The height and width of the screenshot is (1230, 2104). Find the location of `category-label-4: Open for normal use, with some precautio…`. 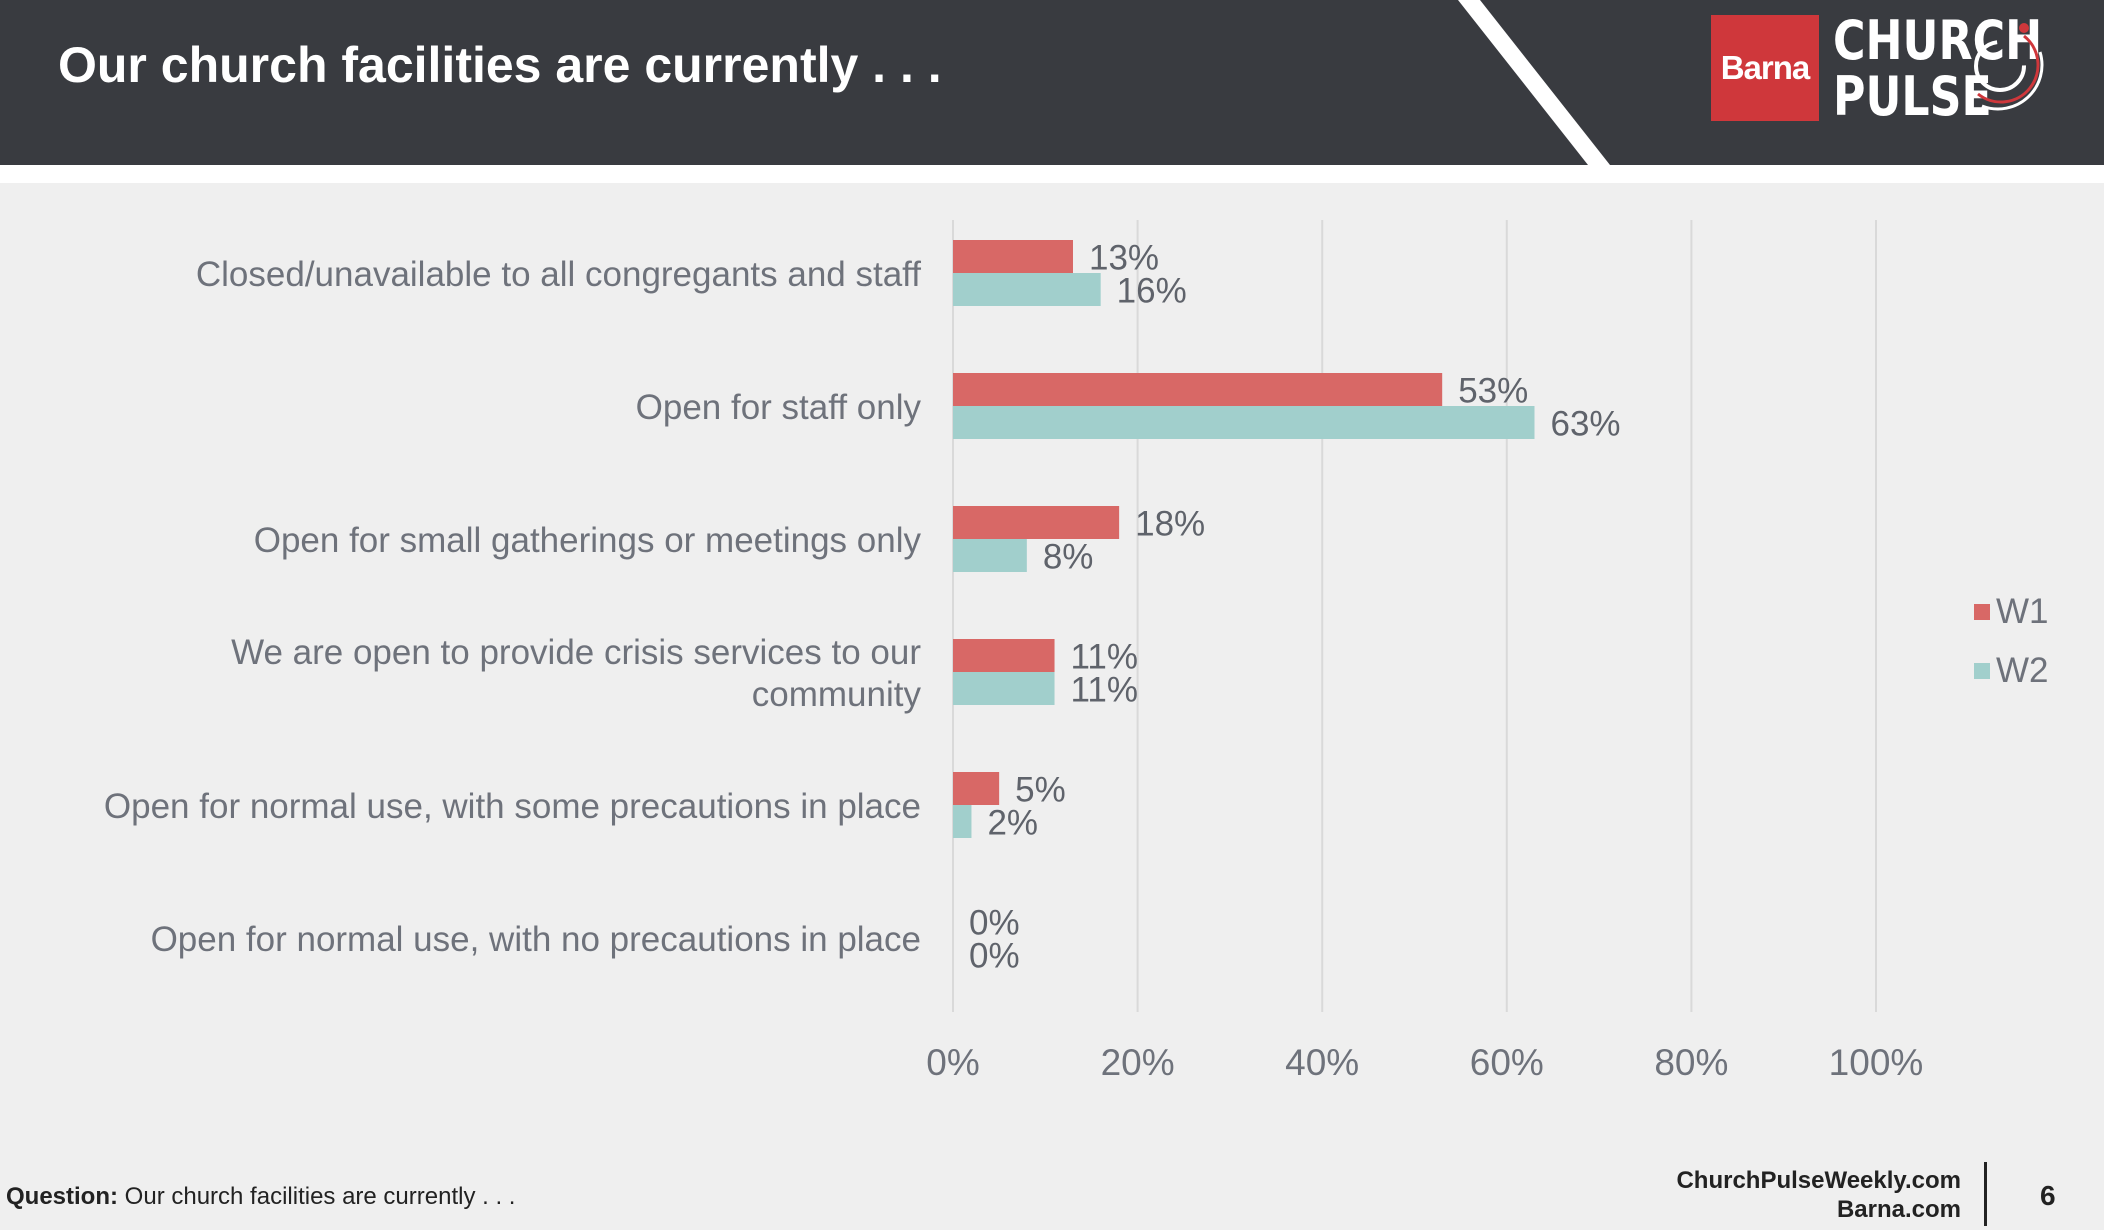

category-label-4: Open for normal use, with some precautio… is located at coordinates (512, 806).